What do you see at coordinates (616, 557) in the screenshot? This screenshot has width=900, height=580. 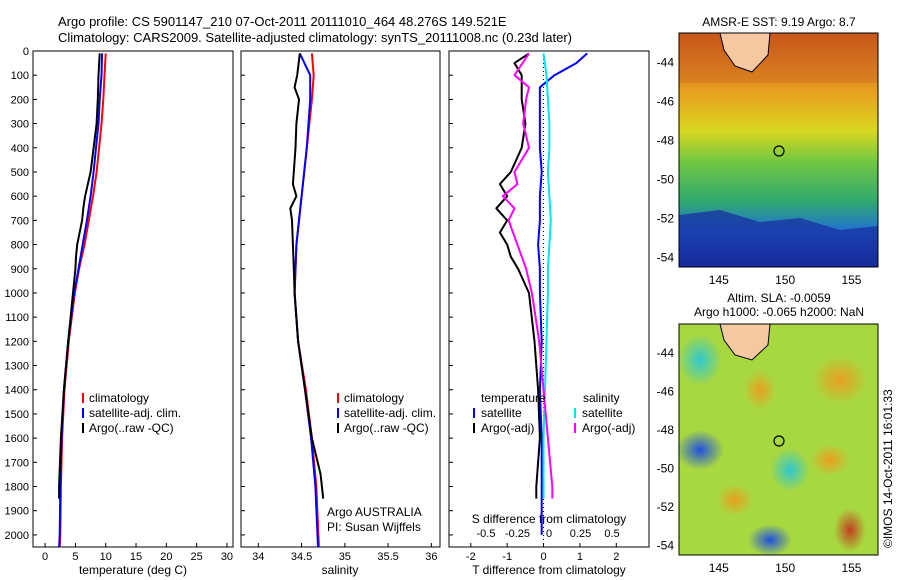 I see `x-tick-label: 2` at bounding box center [616, 557].